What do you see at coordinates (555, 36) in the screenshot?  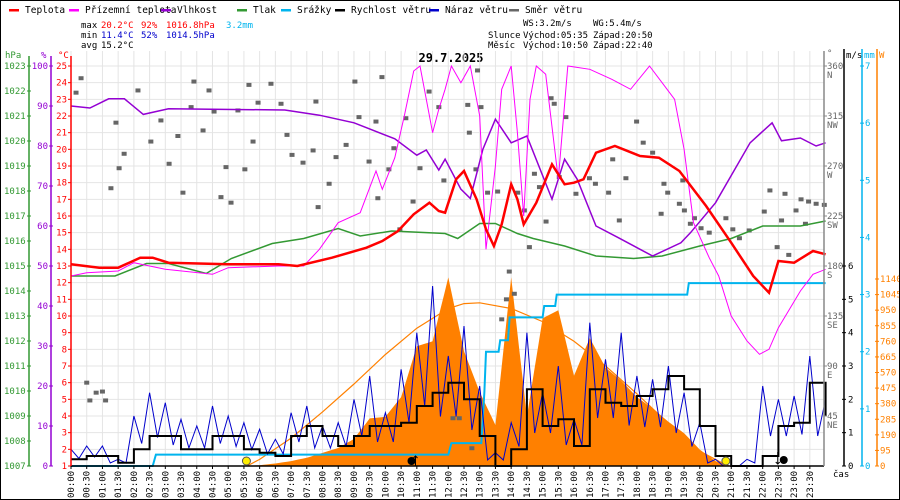 I see `sun-rise: Východ:05:35` at bounding box center [555, 36].